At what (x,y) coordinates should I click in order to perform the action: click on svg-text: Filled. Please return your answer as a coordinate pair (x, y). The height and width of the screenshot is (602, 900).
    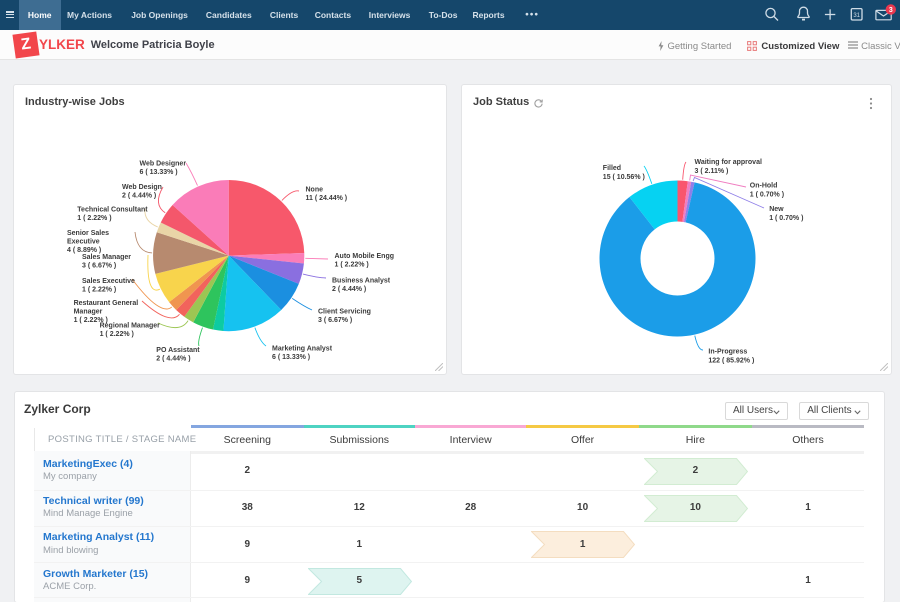
    Looking at the image, I should click on (612, 168).